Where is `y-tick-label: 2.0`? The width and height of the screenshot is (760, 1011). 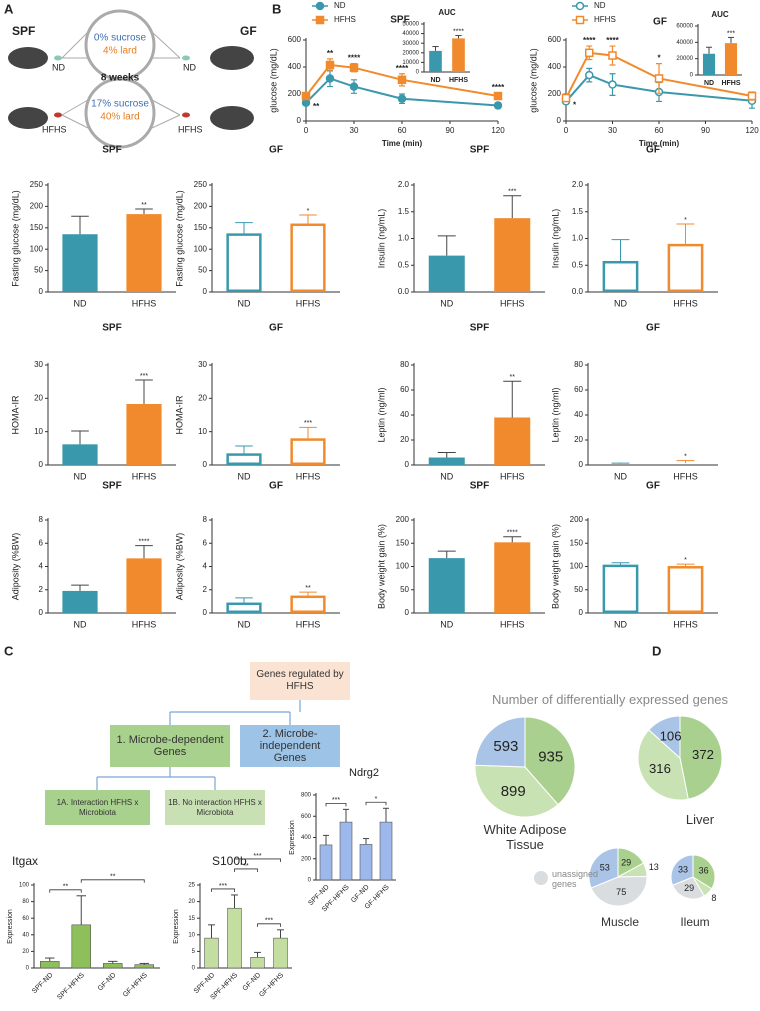 y-tick-label: 2.0 is located at coordinates (404, 184).